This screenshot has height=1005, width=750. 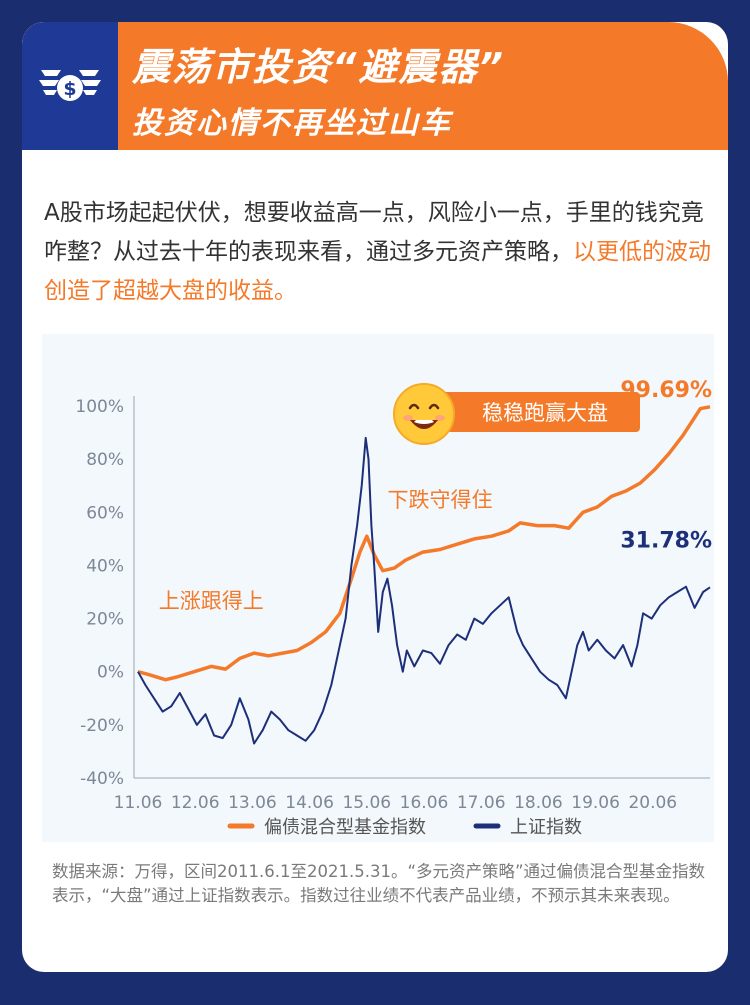 What do you see at coordinates (545, 413) in the screenshot?
I see `badge-label: 稳稳跑赢大盘` at bounding box center [545, 413].